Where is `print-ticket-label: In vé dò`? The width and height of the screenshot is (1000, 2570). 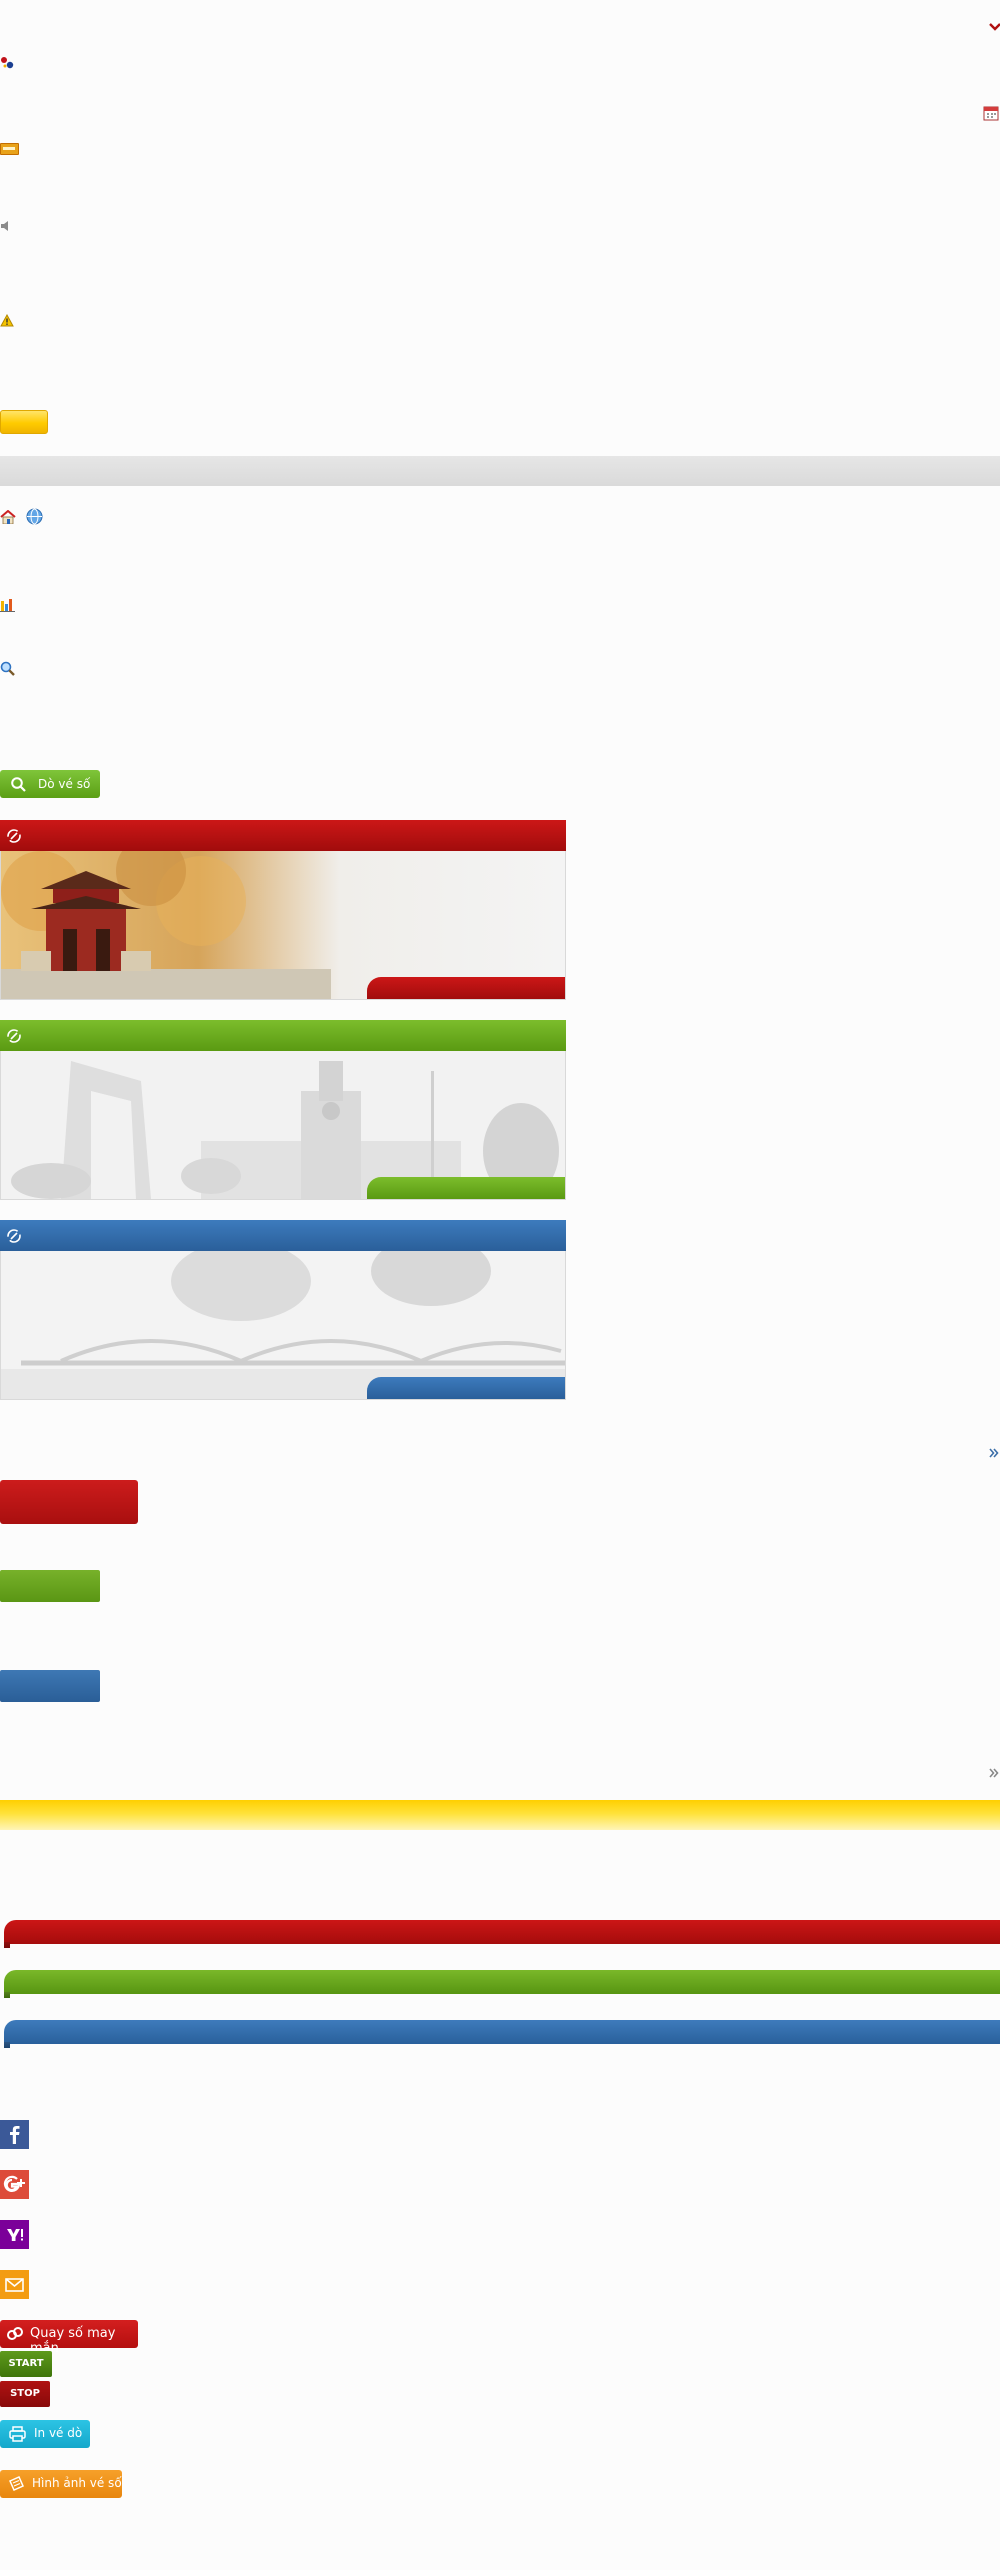
print-ticket-label: In vé dò is located at coordinates (58, 2433).